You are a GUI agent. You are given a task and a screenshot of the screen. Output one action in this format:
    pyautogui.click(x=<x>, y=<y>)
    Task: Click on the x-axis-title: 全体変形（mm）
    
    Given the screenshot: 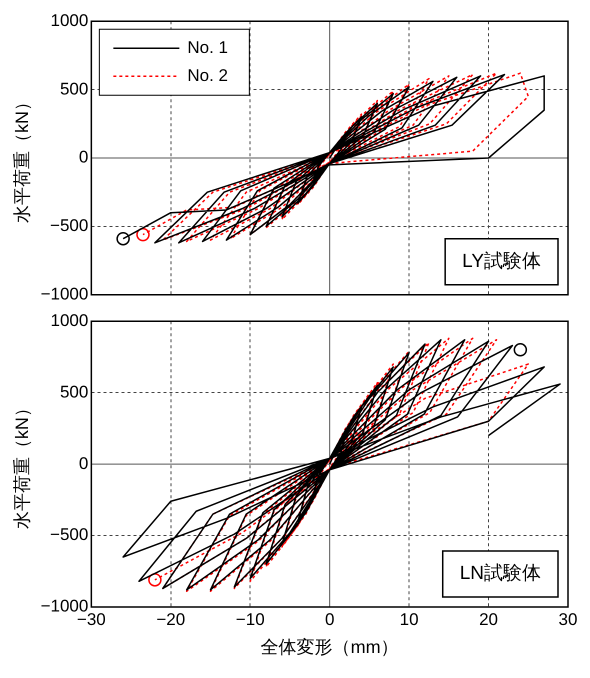 What is the action you would take?
    pyautogui.click(x=329, y=647)
    